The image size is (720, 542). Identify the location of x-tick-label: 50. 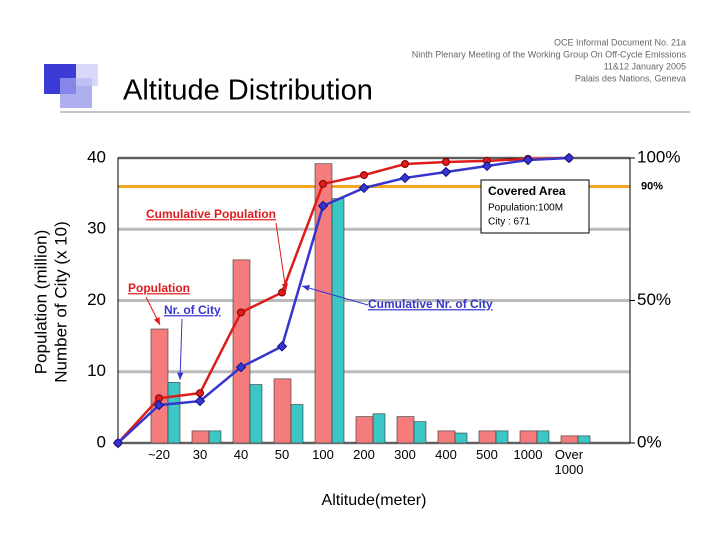
(282, 454).